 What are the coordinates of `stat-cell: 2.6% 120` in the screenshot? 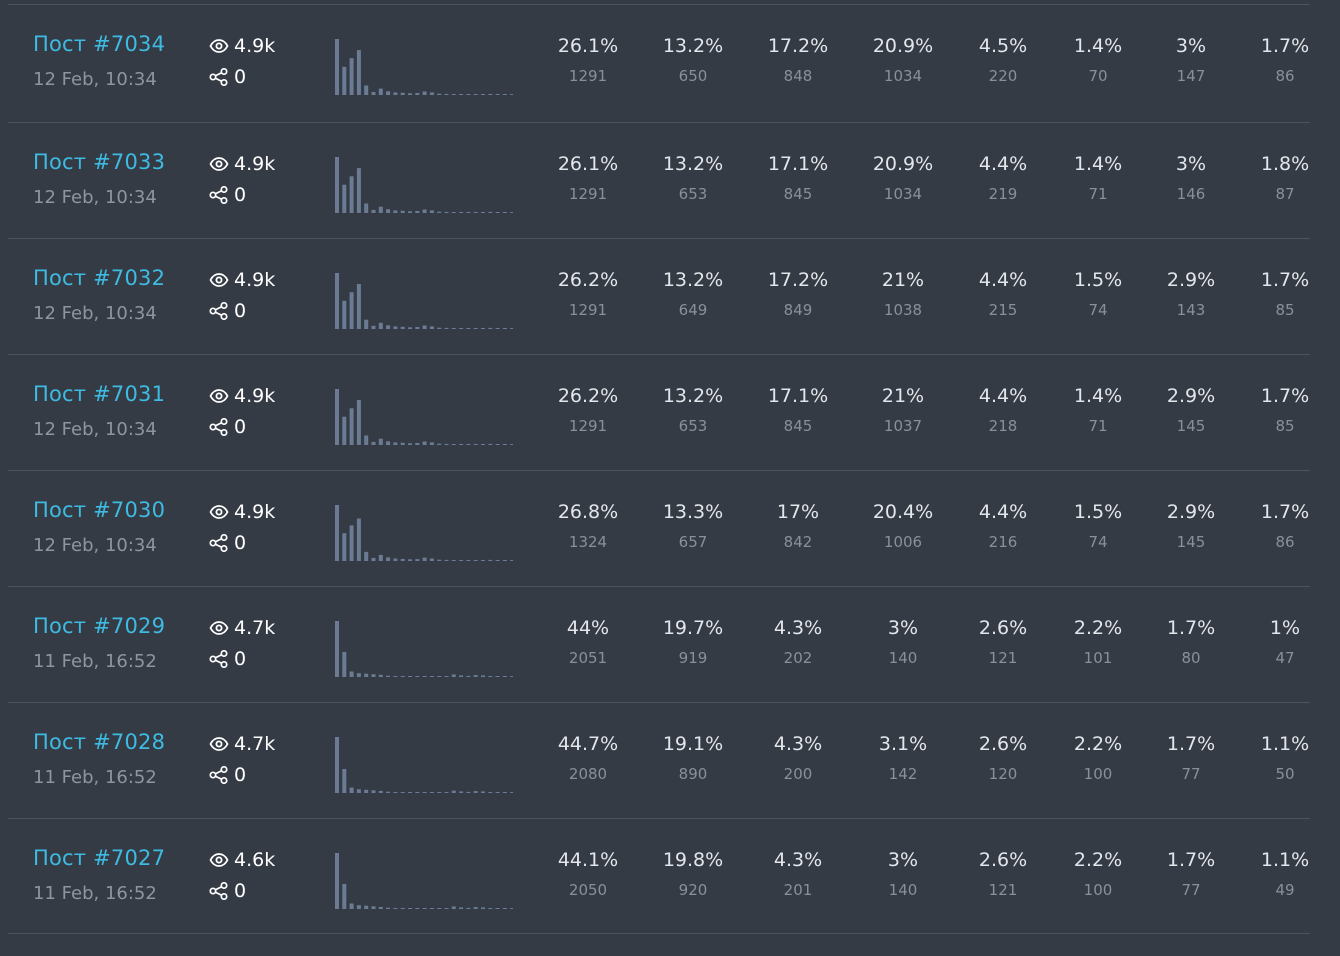 It's located at (1003, 758).